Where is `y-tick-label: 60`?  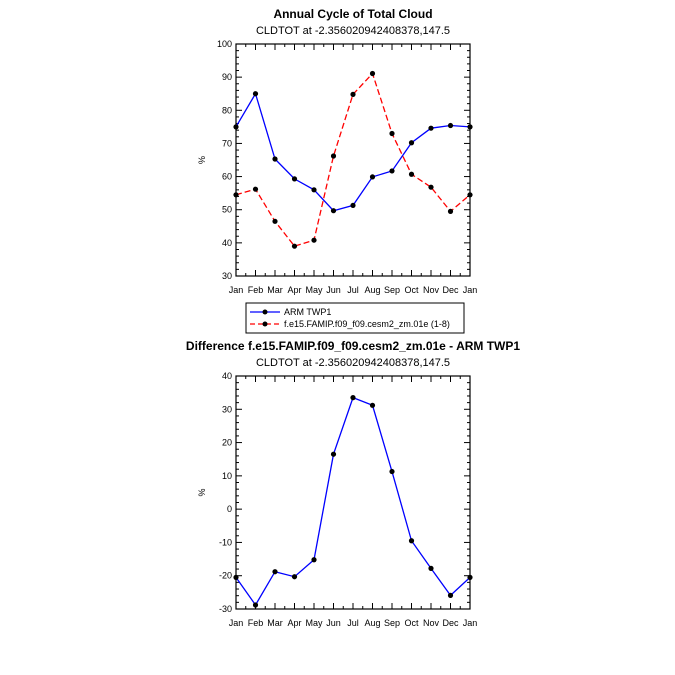
y-tick-label: 60 is located at coordinates (227, 177).